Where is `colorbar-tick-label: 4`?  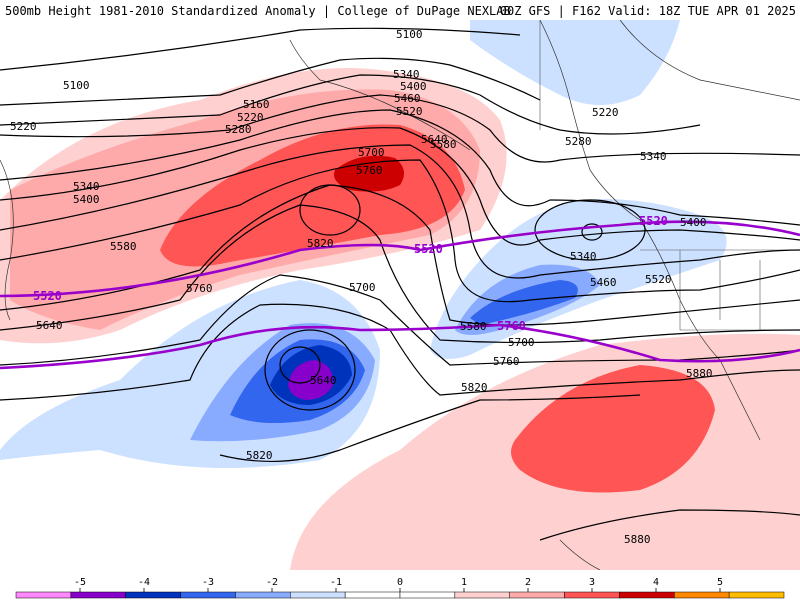
colorbar-tick-label: 4 is located at coordinates (656, 582).